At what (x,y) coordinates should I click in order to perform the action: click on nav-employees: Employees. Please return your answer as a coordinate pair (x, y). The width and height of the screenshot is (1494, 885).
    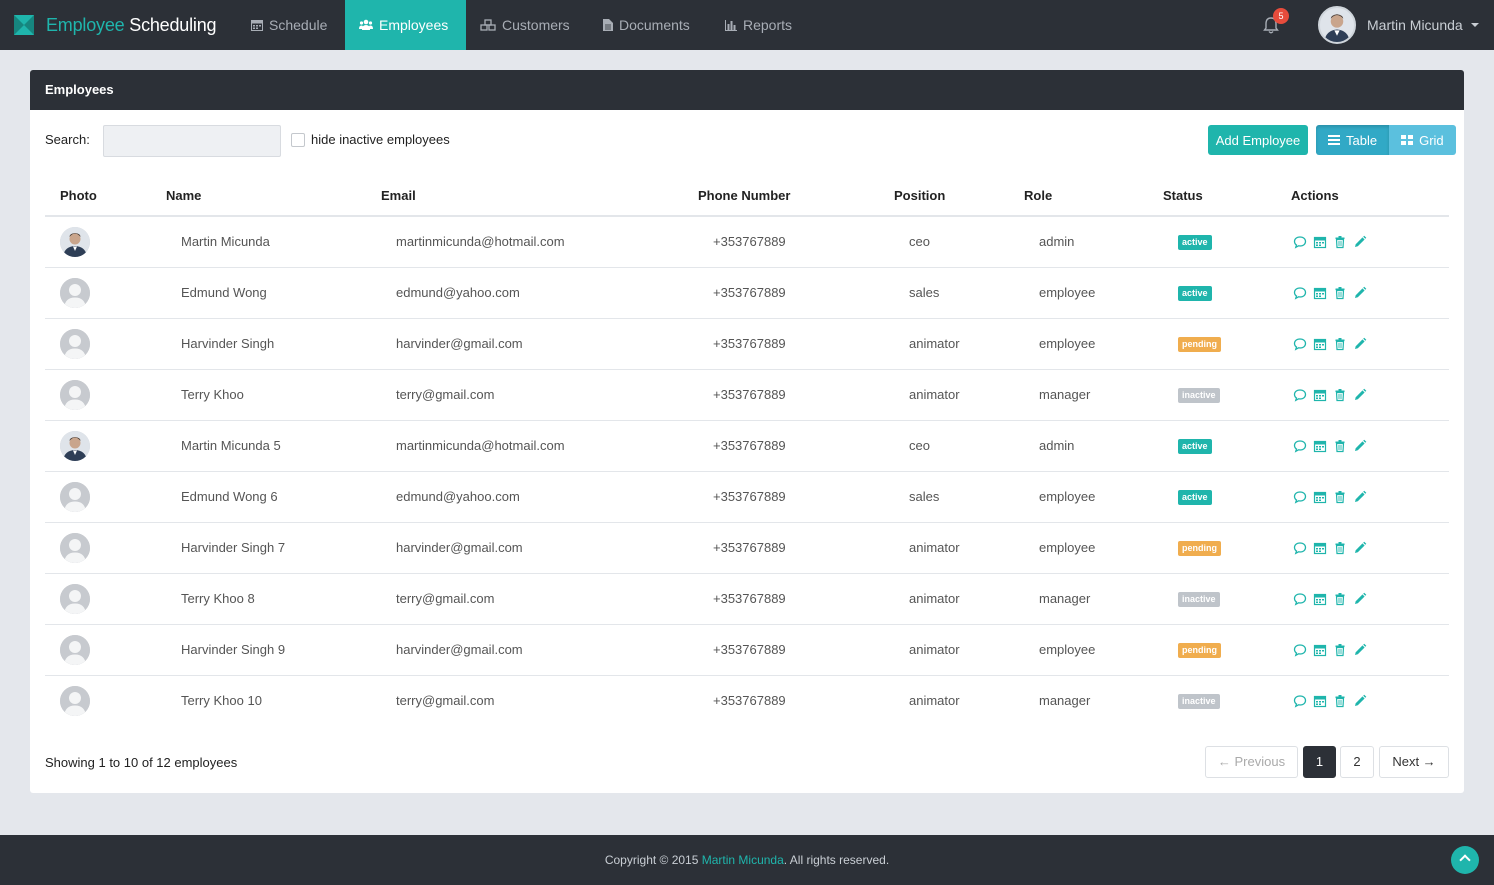
    Looking at the image, I should click on (405, 25).